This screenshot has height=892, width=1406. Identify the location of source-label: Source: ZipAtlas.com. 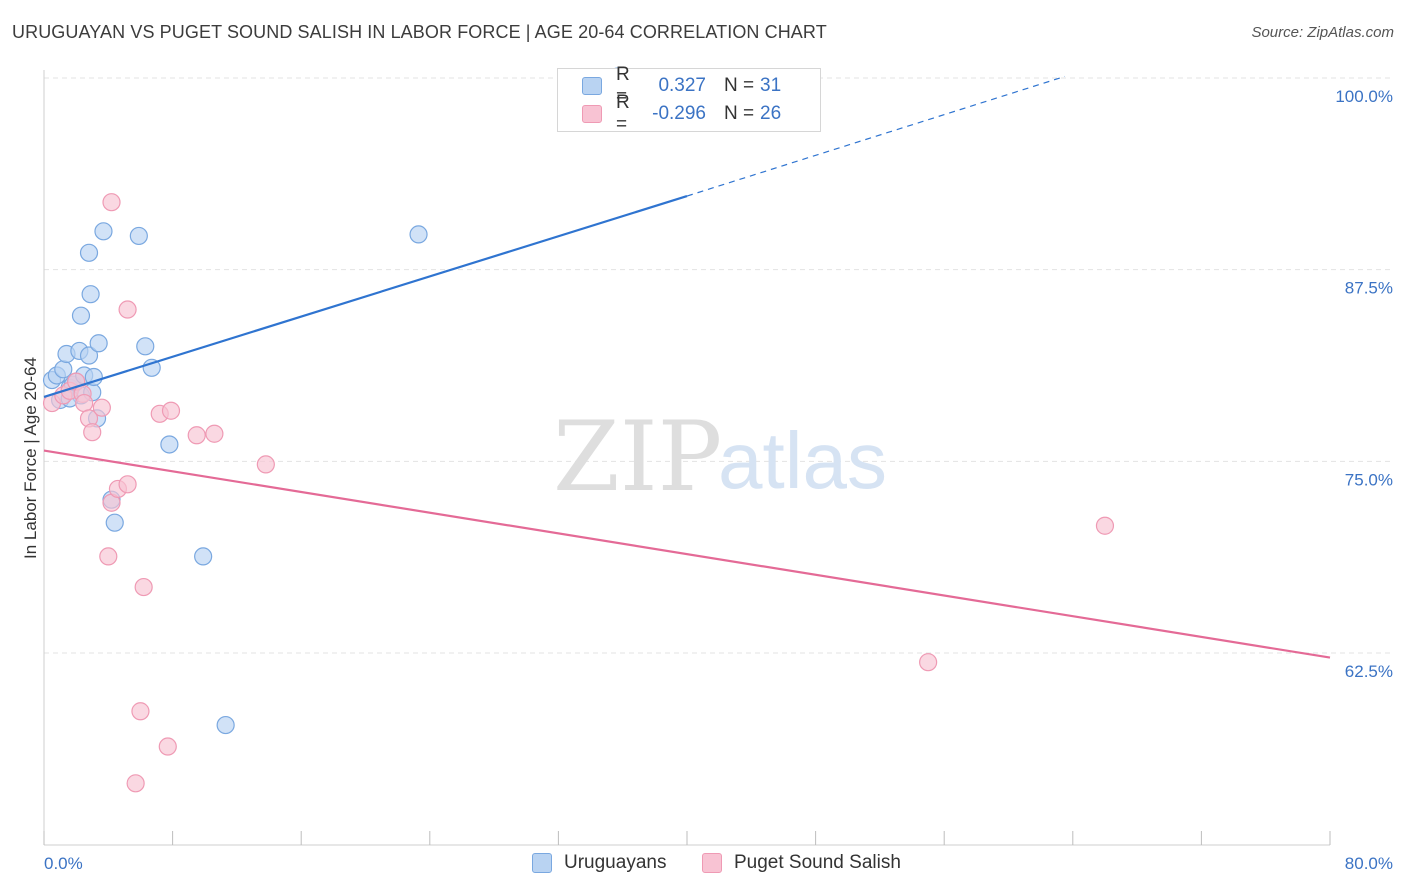
(1322, 32).